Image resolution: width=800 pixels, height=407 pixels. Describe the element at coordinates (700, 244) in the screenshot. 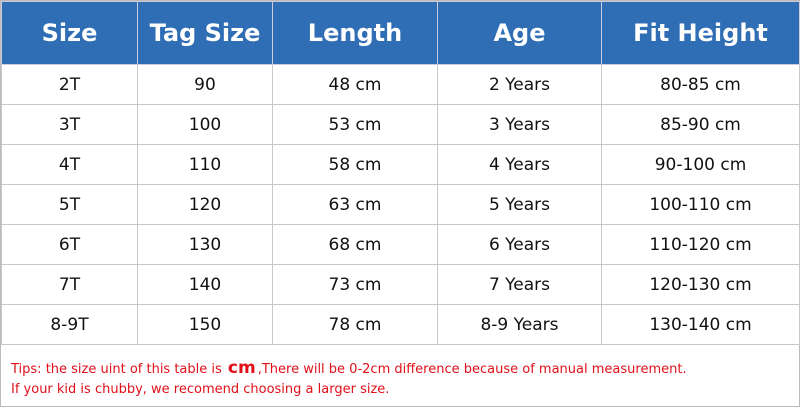

I see `table-cell: 110-120 cm` at that location.